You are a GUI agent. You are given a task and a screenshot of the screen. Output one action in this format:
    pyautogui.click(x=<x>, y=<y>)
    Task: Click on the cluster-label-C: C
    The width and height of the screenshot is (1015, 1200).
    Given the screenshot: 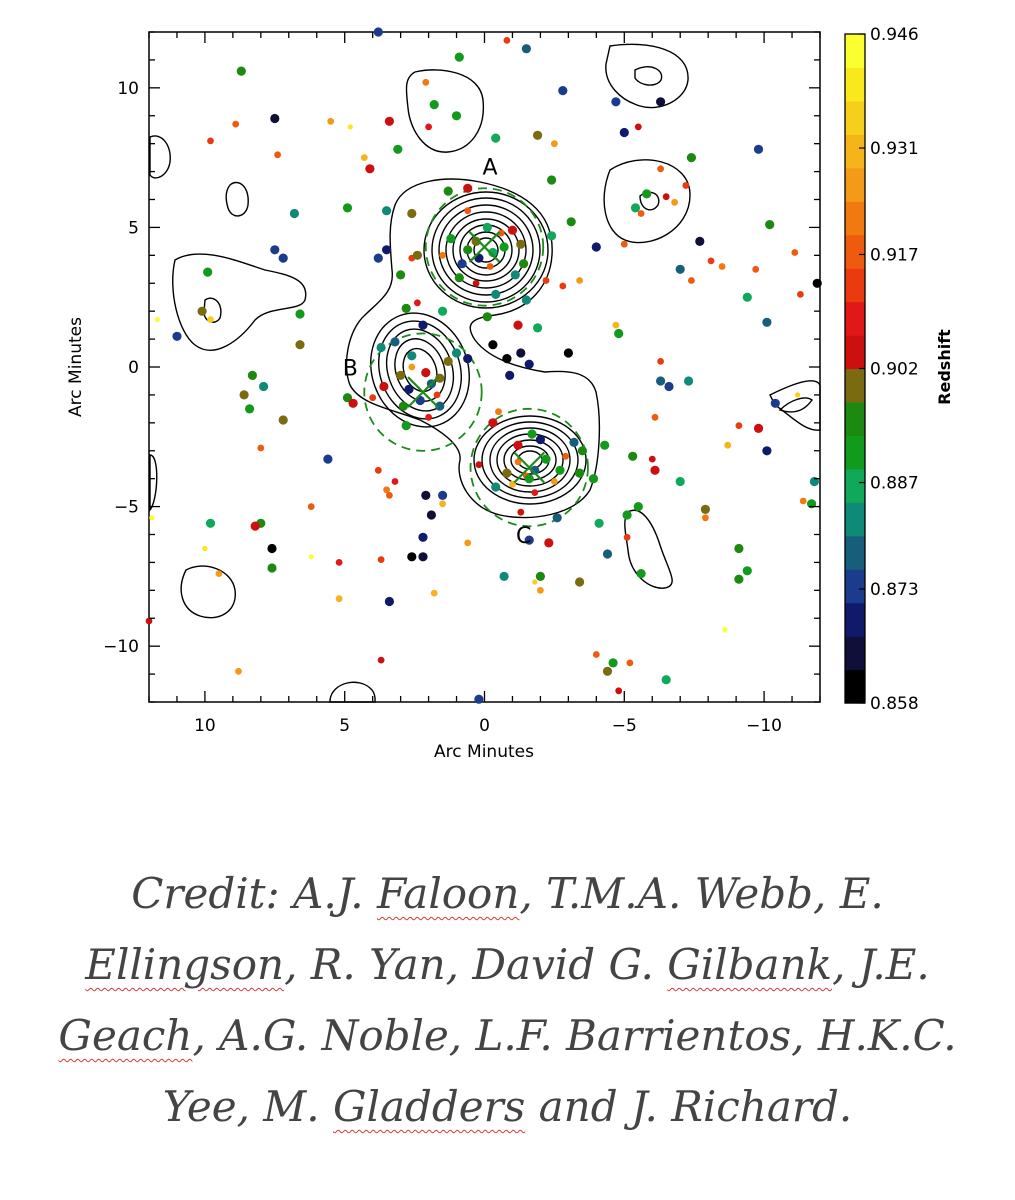 What is the action you would take?
    pyautogui.click(x=523, y=536)
    